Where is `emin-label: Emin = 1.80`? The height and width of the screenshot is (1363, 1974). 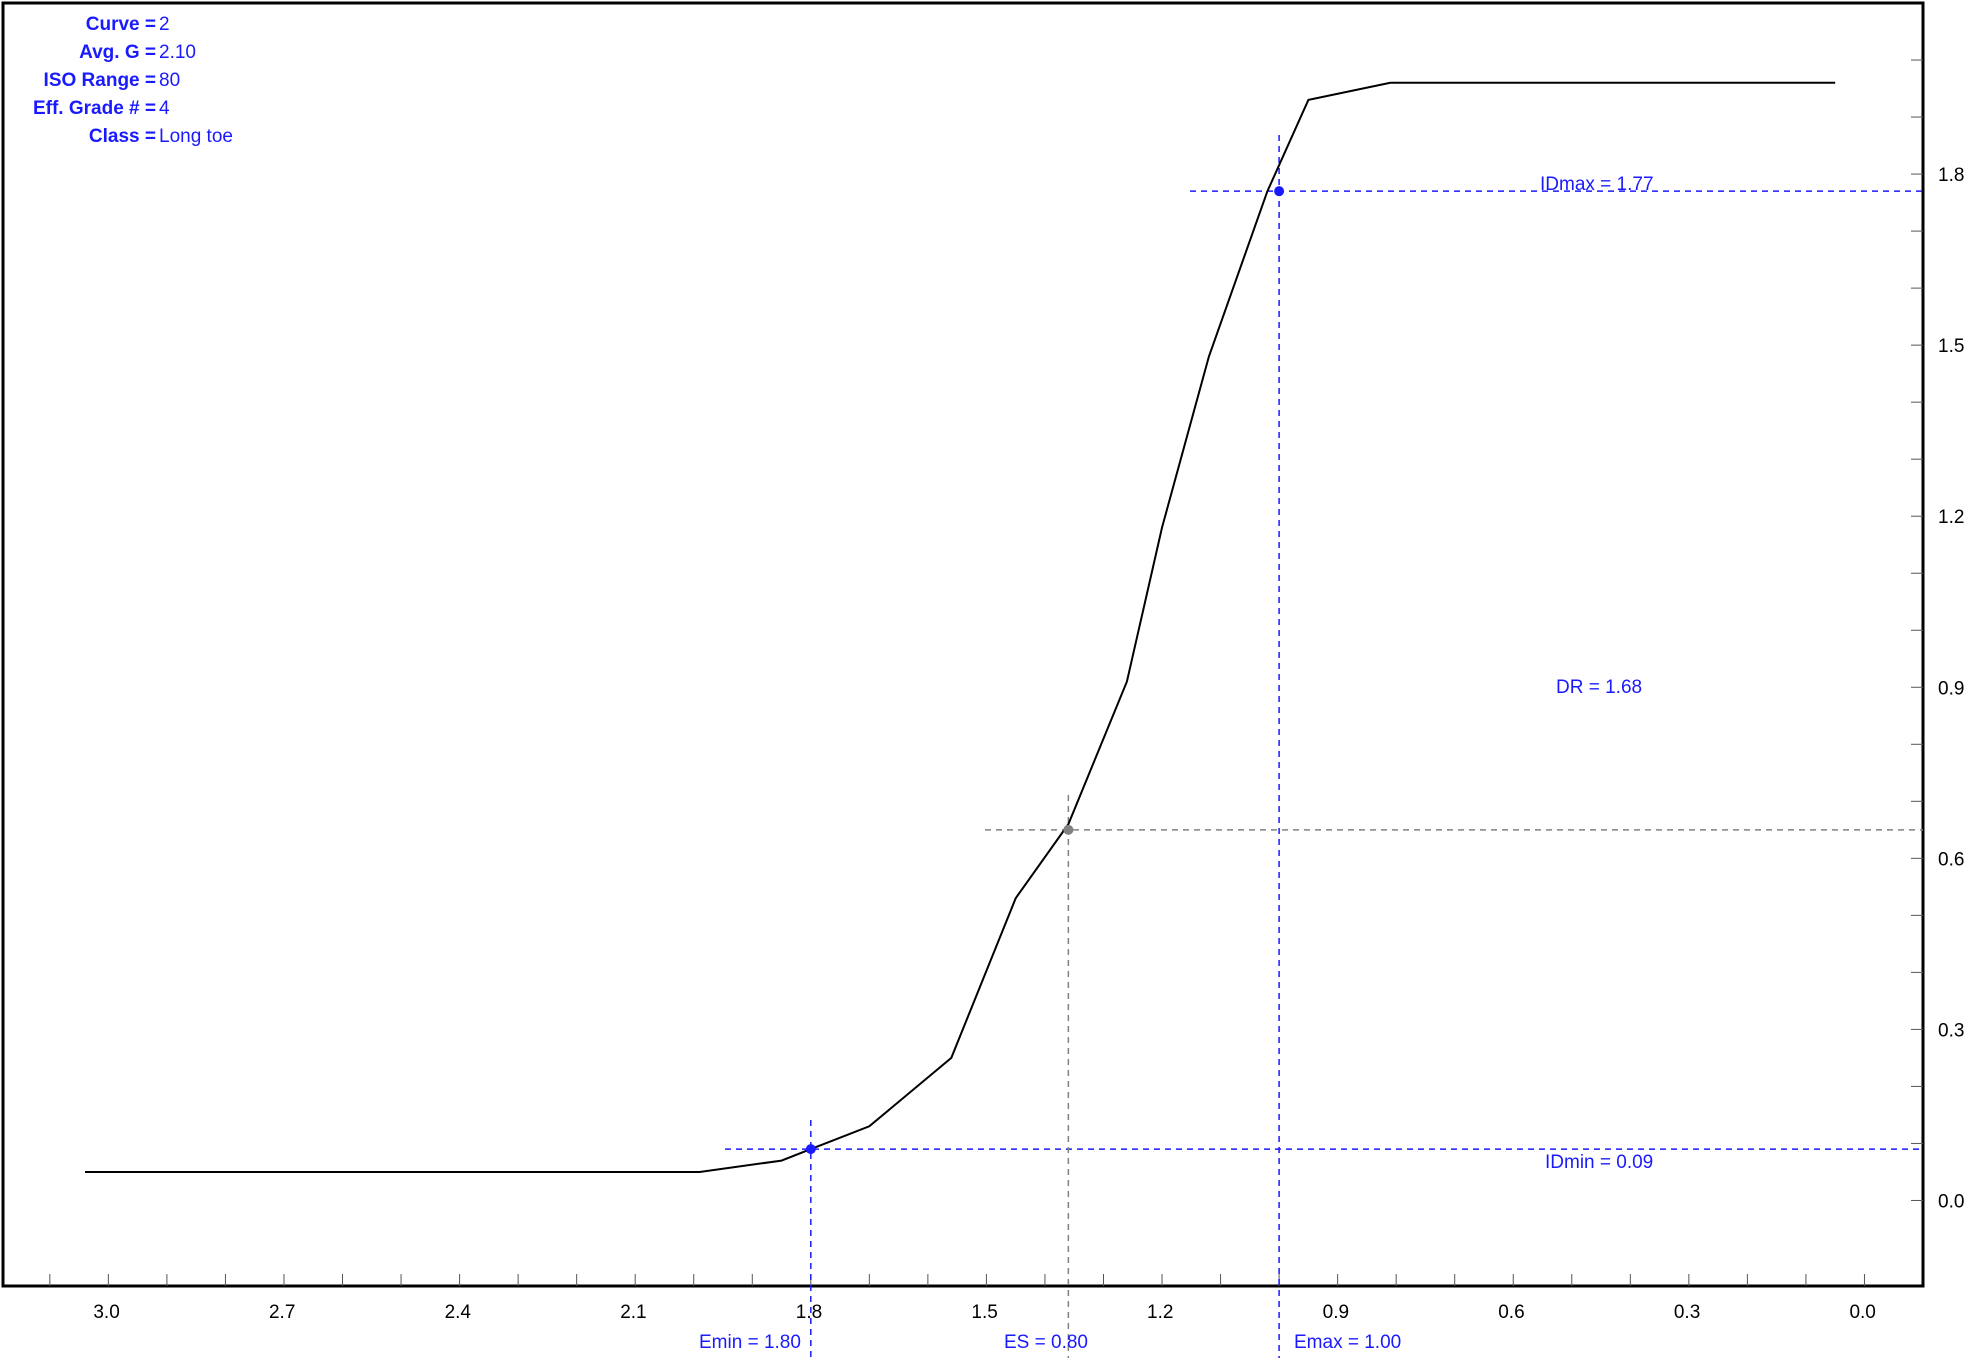
emin-label: Emin = 1.80 is located at coordinates (750, 1342).